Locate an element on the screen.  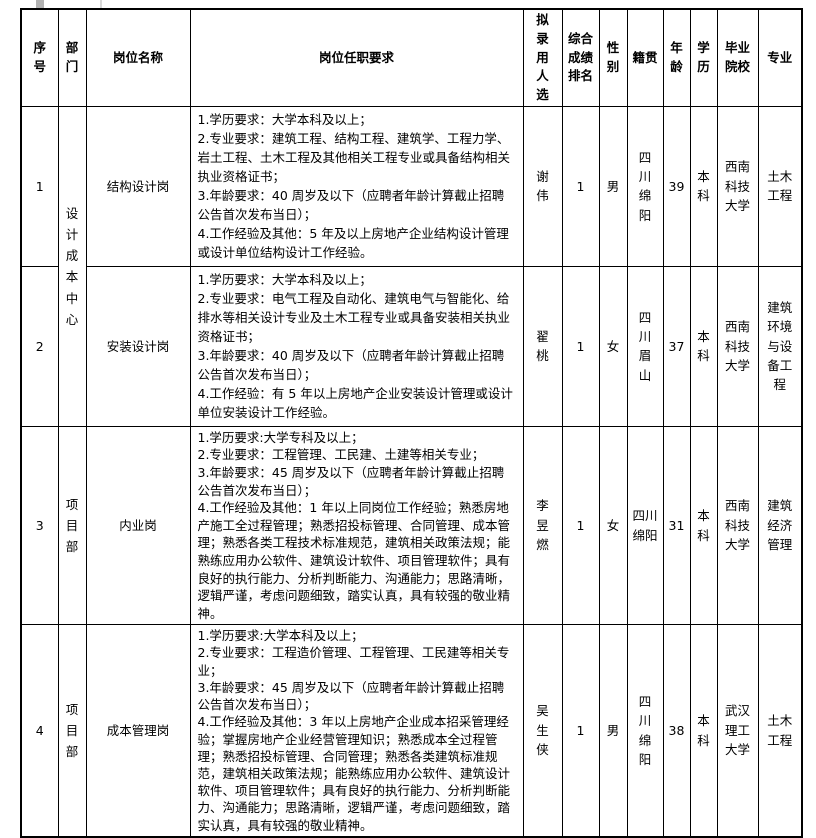
cell-candidate: 吴 生 侠 is located at coordinates (542, 731).